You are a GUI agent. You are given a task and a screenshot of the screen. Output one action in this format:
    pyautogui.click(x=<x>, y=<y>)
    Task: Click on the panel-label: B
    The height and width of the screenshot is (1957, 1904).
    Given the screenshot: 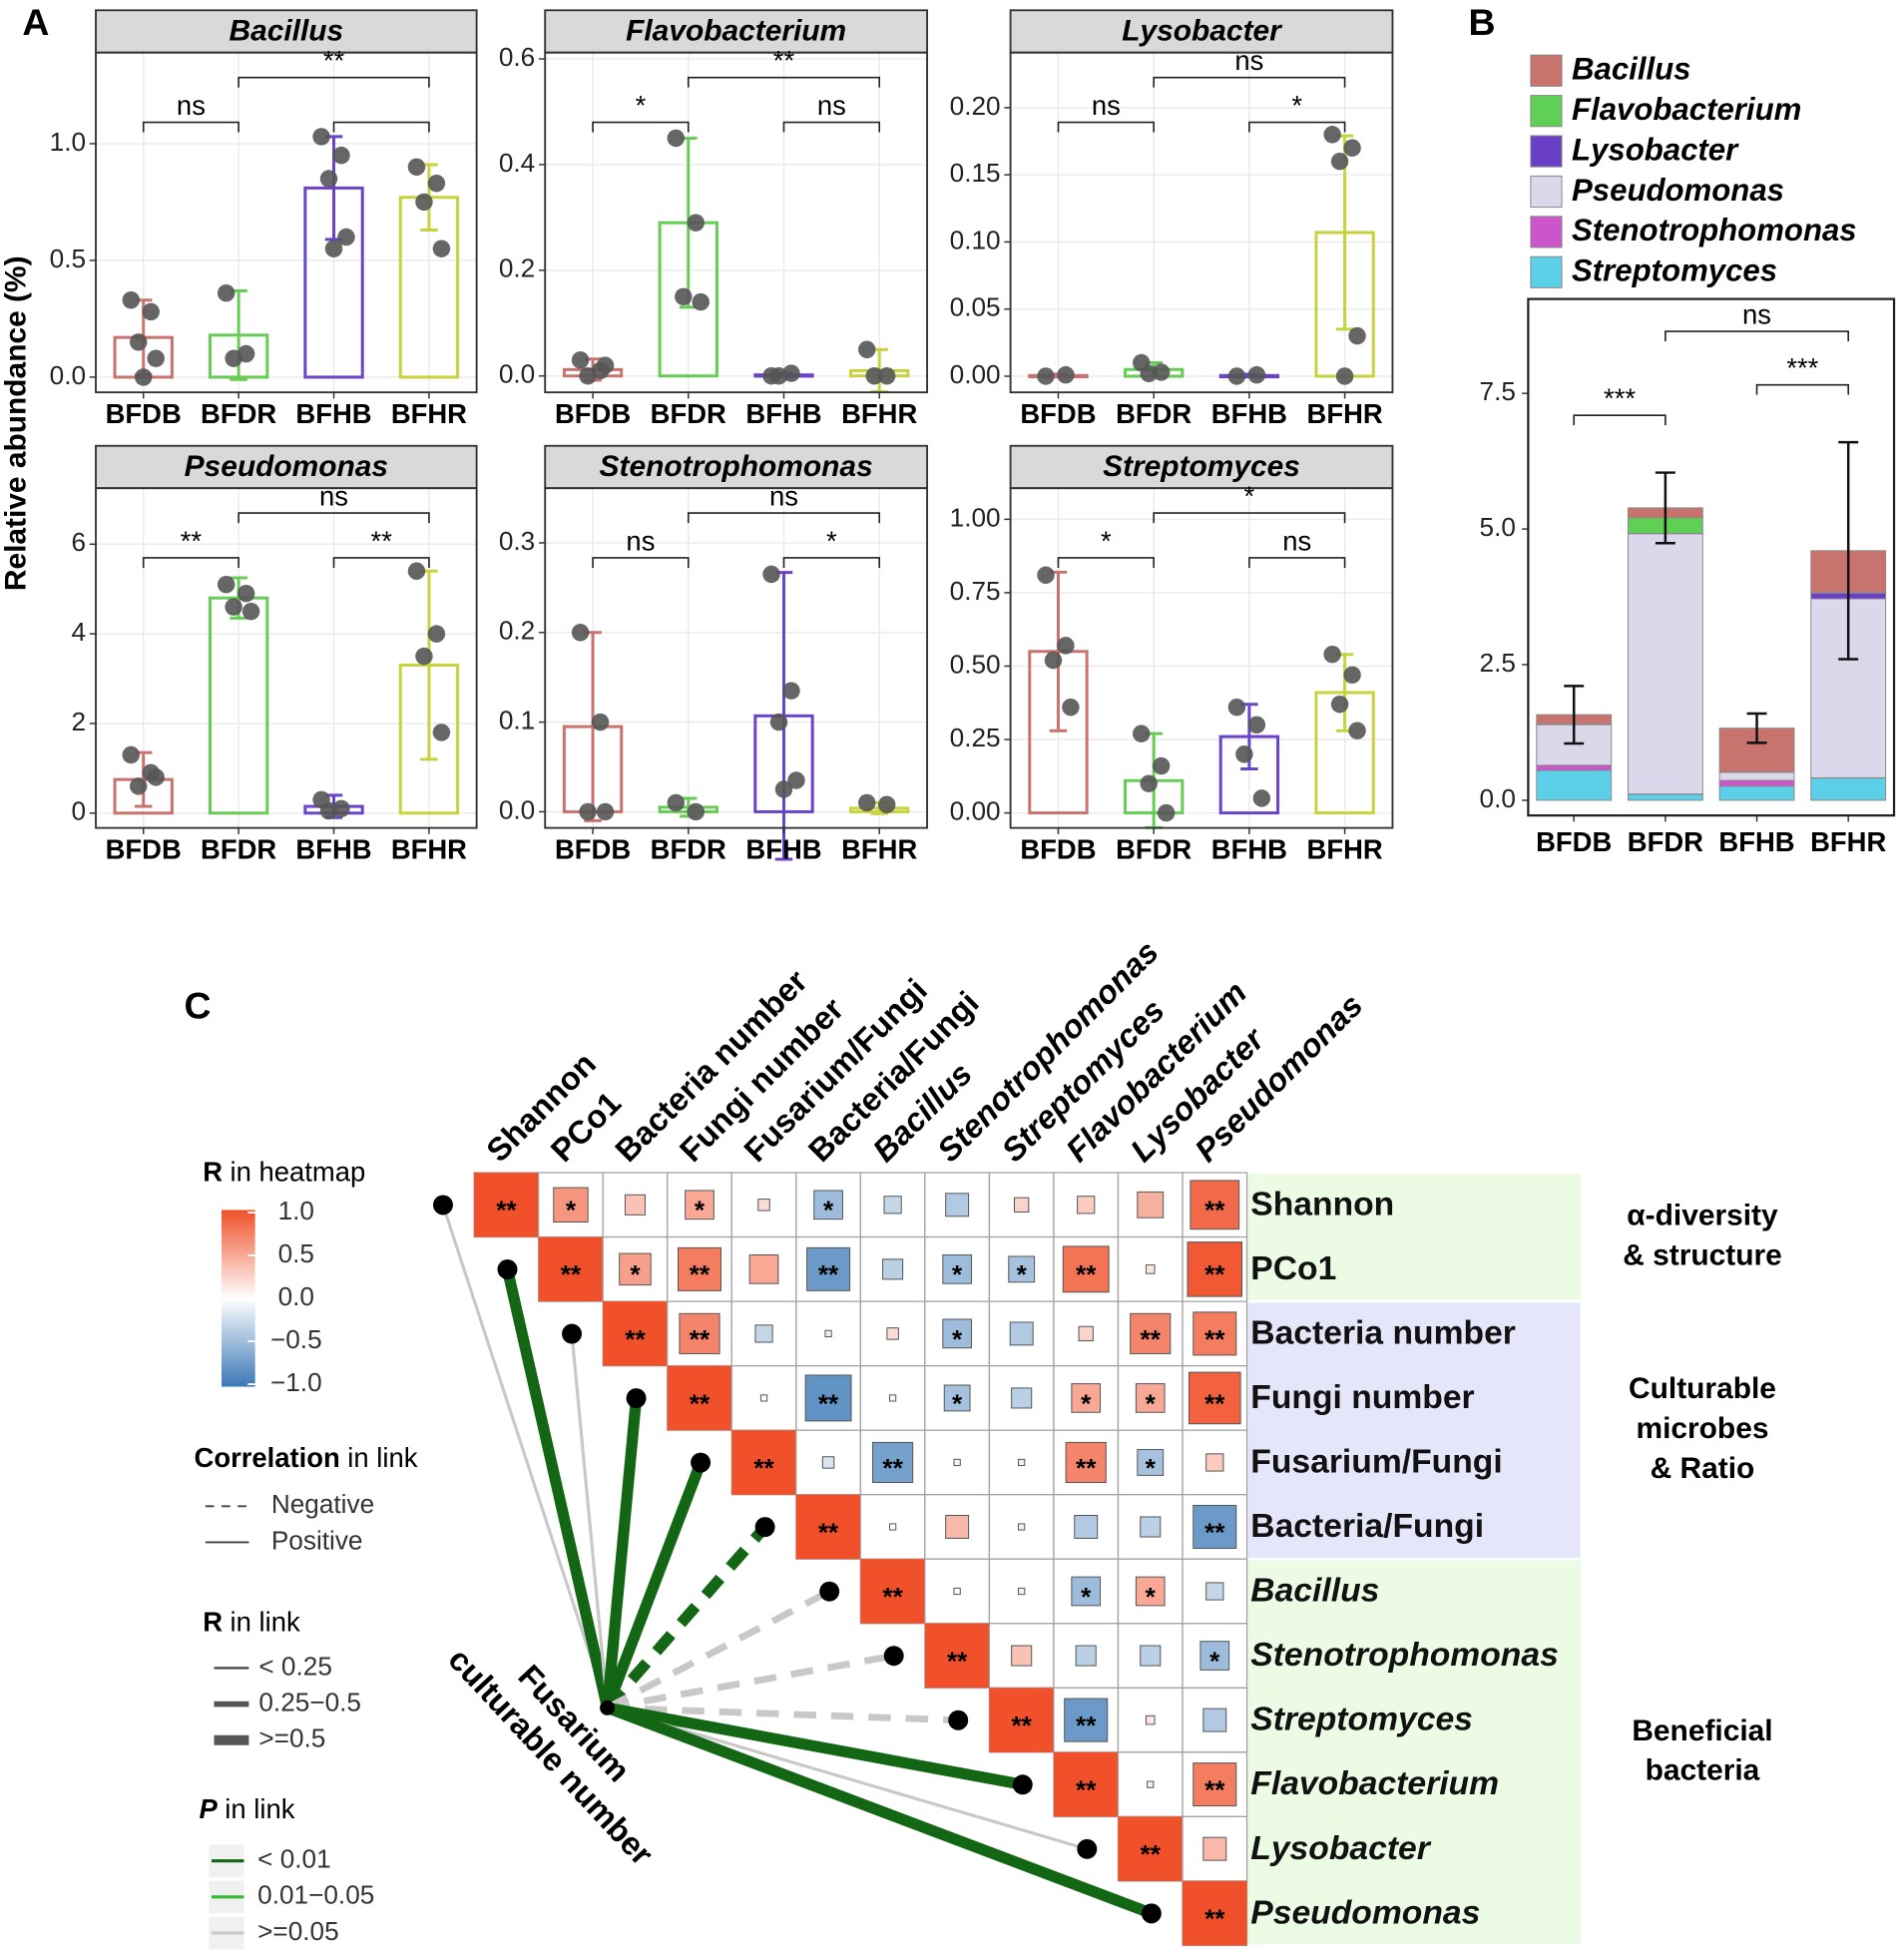 What is the action you would take?
    pyautogui.click(x=1482, y=22)
    